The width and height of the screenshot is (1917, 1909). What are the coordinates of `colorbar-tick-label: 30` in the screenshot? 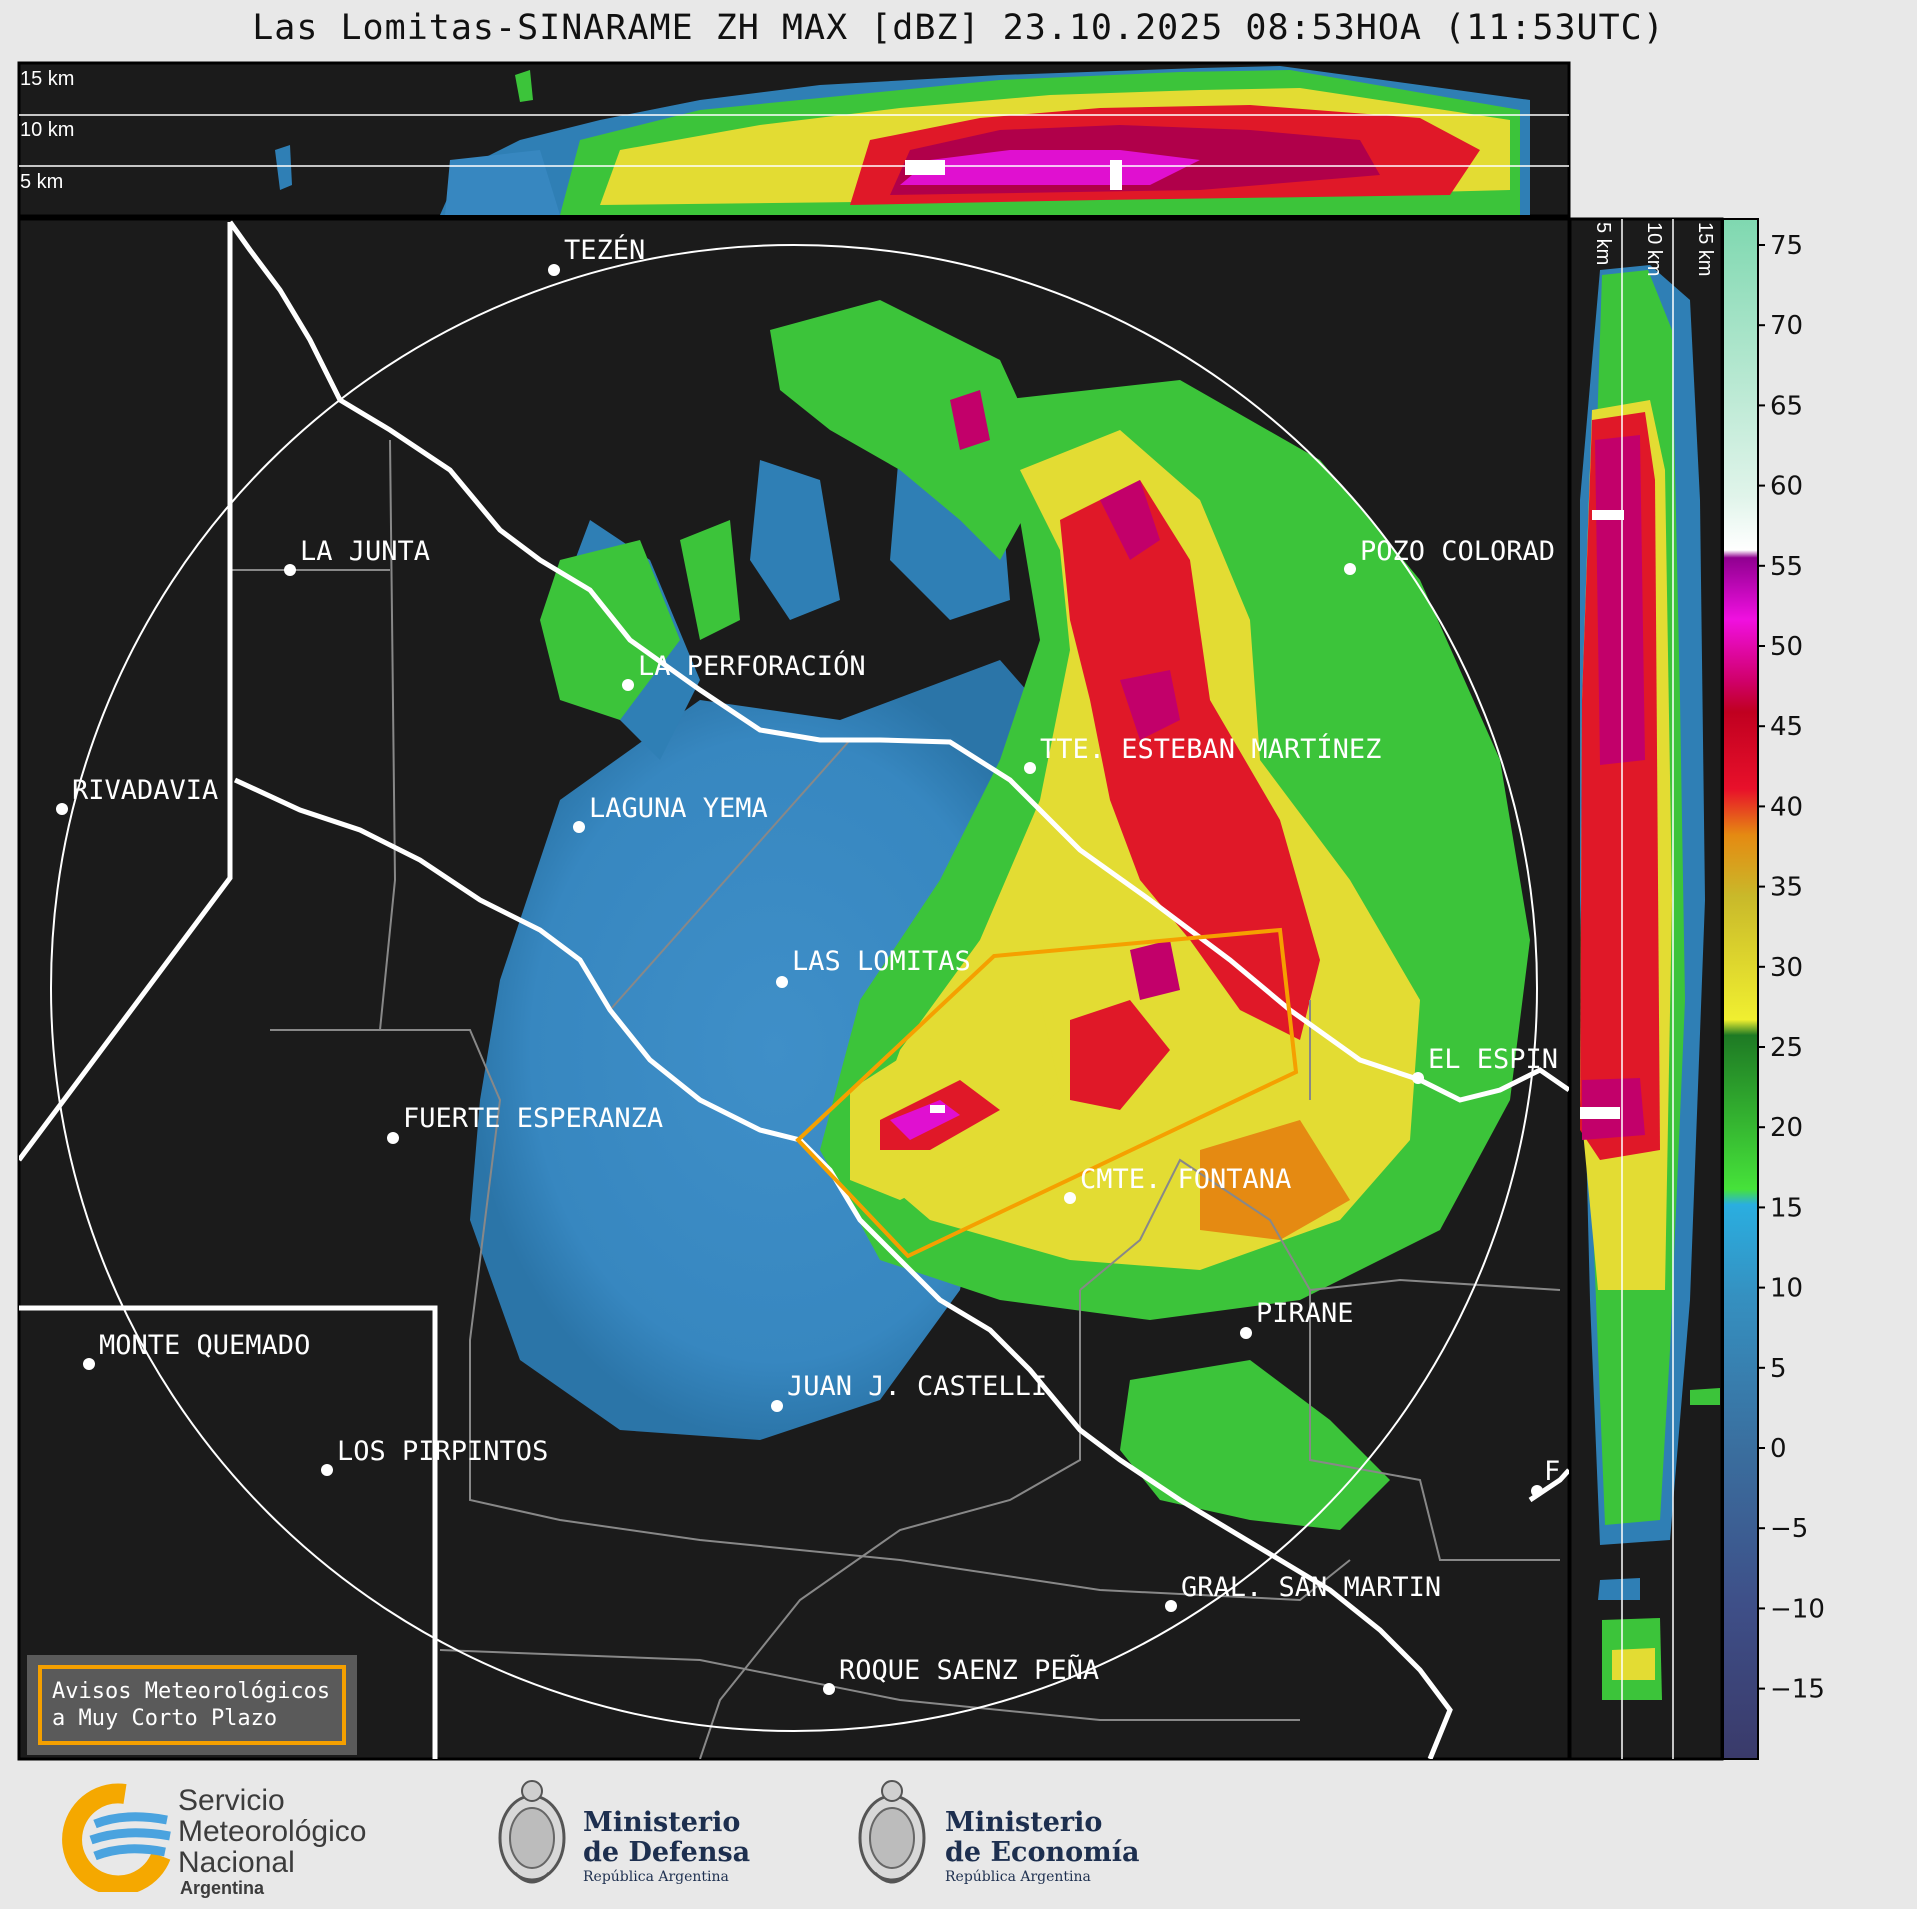 It's located at (1786, 968).